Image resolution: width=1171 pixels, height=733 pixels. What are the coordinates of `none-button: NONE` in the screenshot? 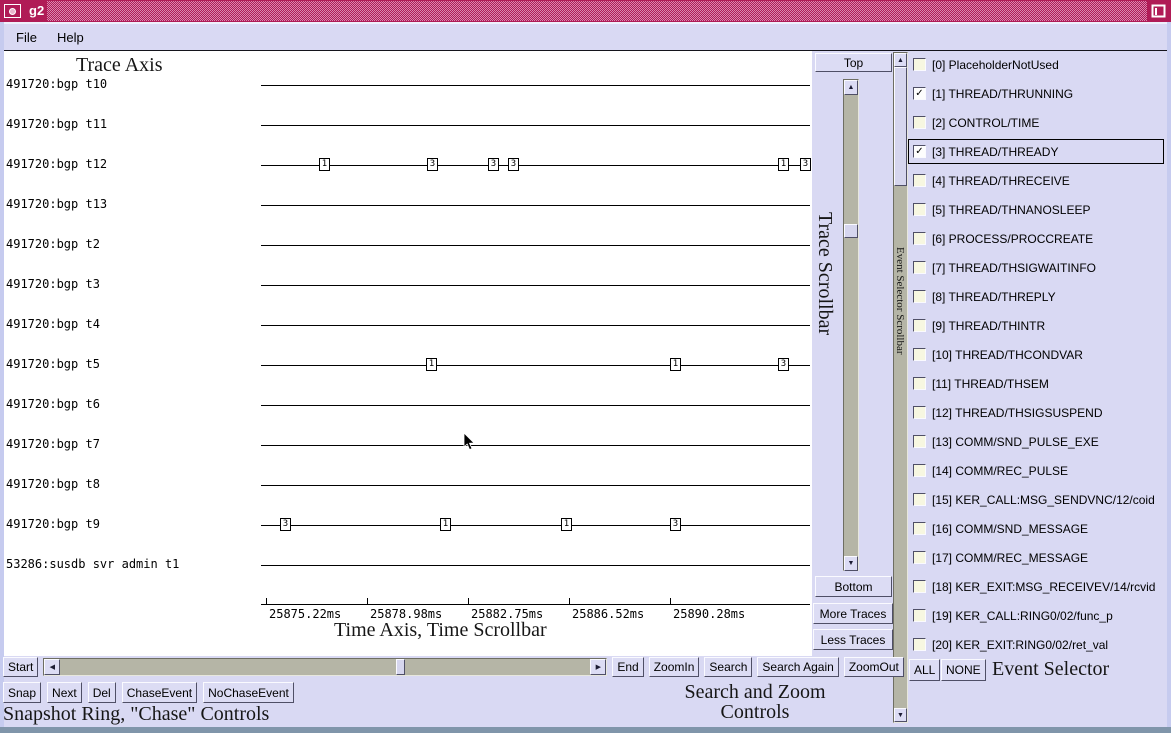 It's located at (963, 670).